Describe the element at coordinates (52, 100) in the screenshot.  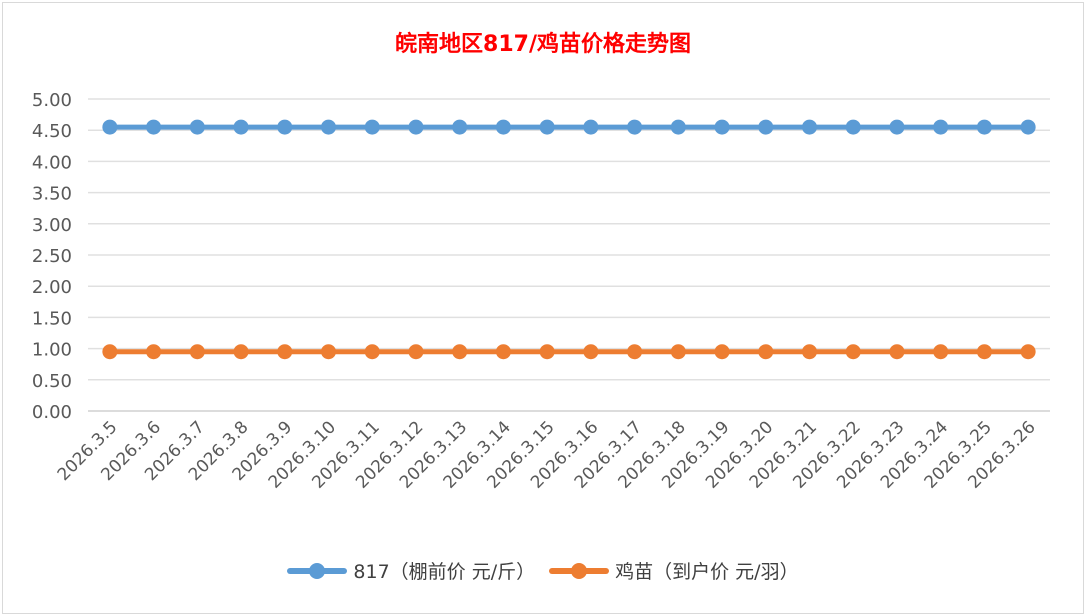
I see `y-tick-label: 5.00` at that location.